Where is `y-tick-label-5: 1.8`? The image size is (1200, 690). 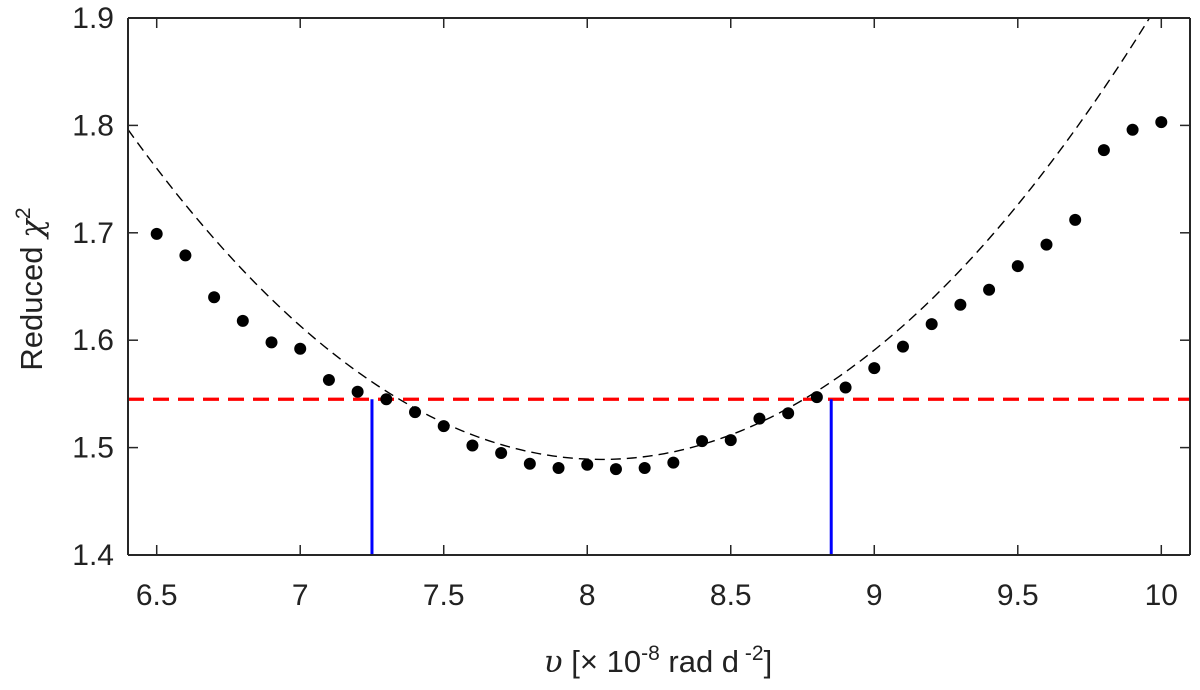 y-tick-label-5: 1.8 is located at coordinates (93, 125).